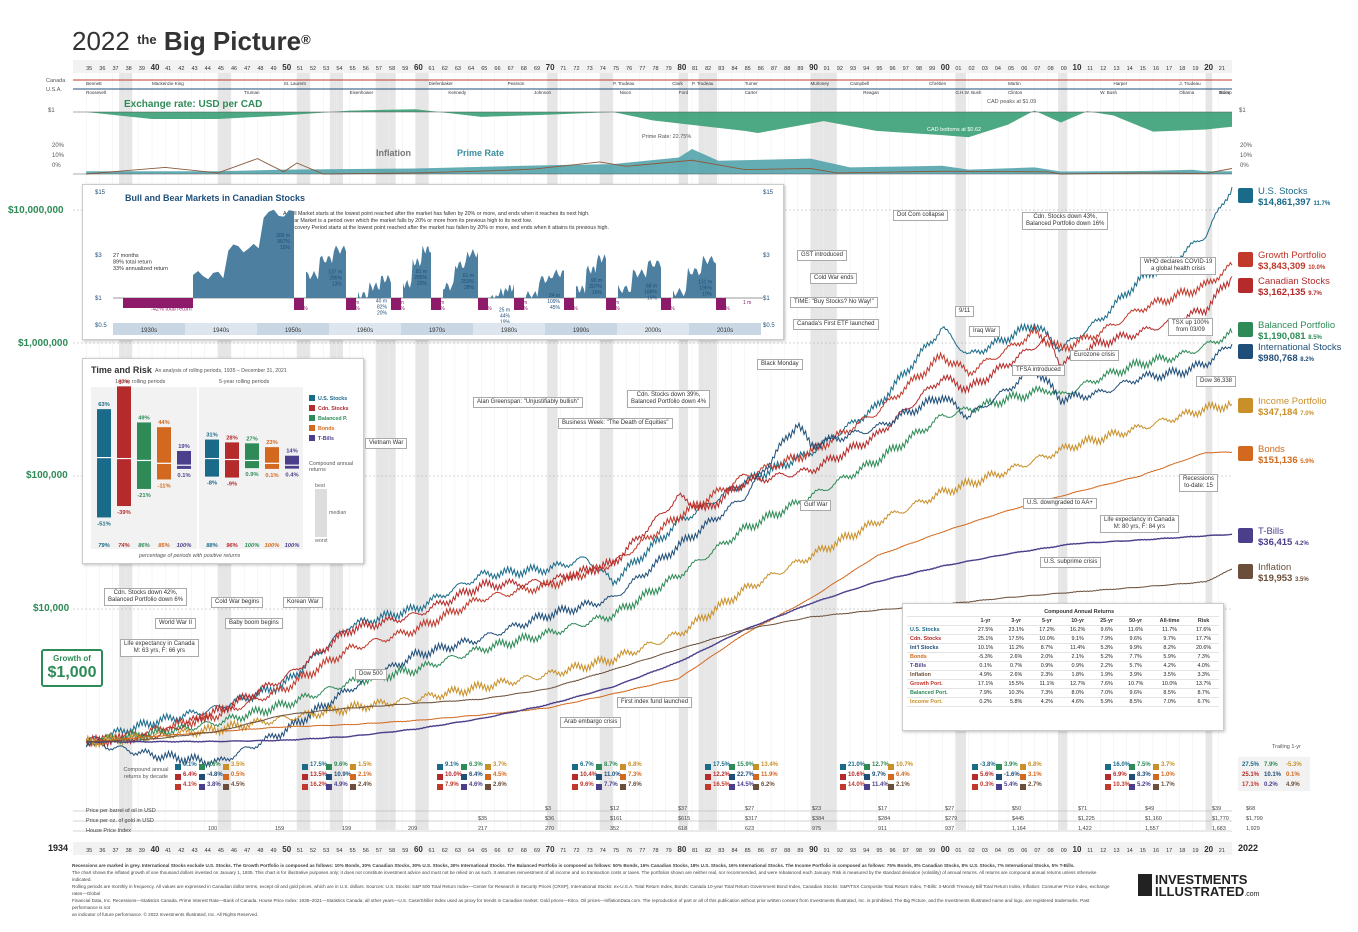 The image size is (1358, 932). What do you see at coordinates (747, 303) in the screenshot?
I see `bb-right-end: 1 m` at bounding box center [747, 303].